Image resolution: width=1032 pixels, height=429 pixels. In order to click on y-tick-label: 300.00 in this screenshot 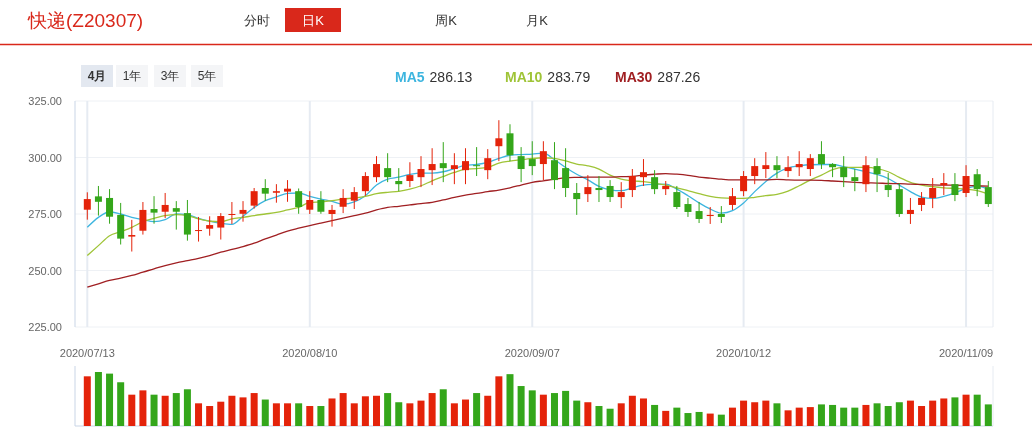, I will do `click(45, 157)`.